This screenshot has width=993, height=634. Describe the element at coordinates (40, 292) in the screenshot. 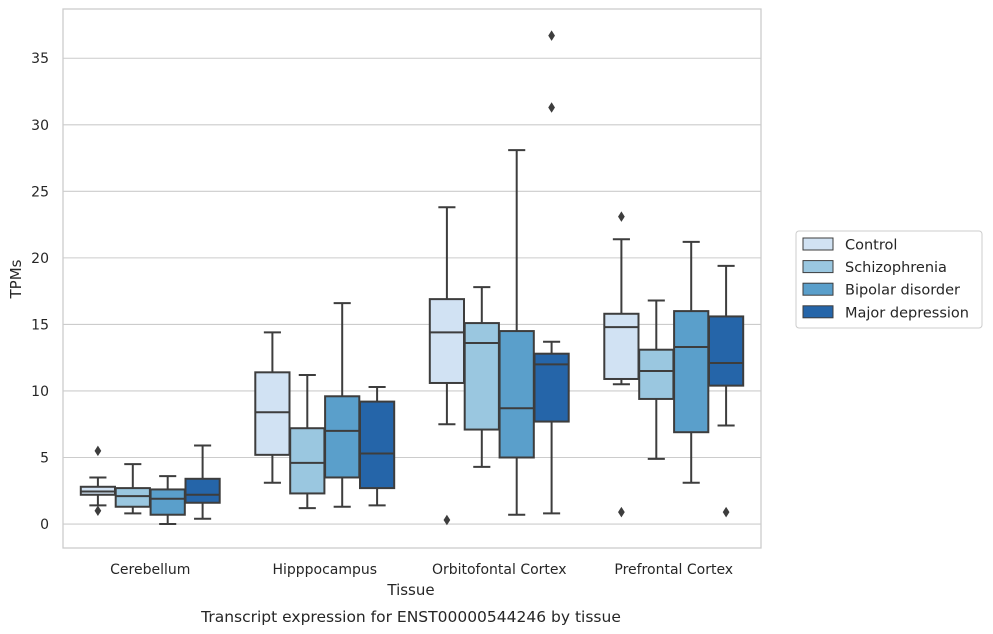

I see `y-tick-labels: 0 5 10 15 20 25 30 35` at that location.